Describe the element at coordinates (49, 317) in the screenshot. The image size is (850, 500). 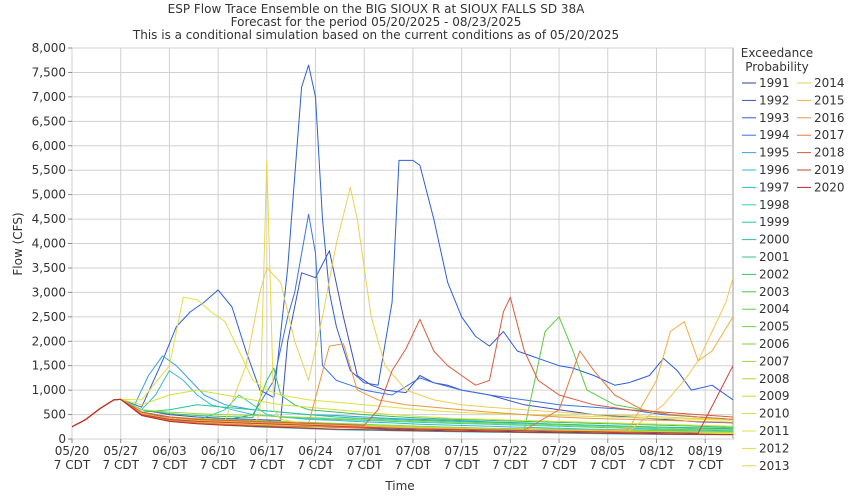
I see `y-tick-label: 2,500` at that location.